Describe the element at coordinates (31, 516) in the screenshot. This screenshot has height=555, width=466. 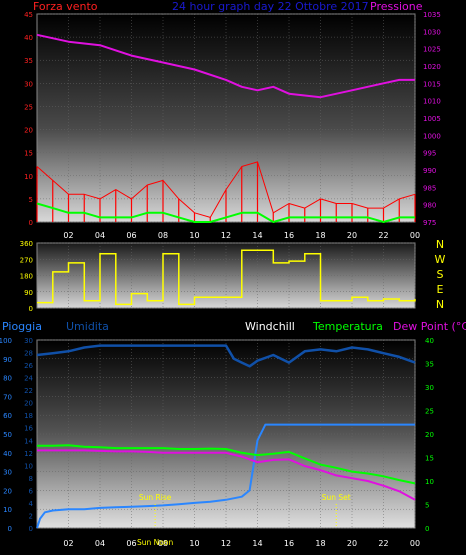
I see `rain-left-y-tick: 2` at that location.